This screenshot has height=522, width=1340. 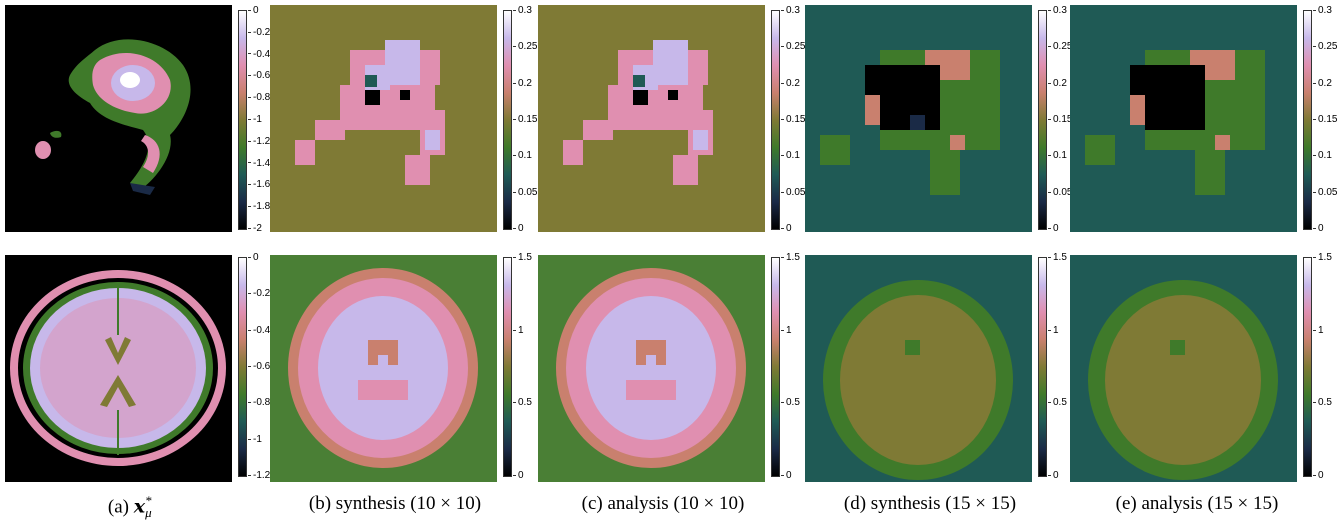 What do you see at coordinates (930, 503) in the screenshot?
I see `caption-d: (d) synthesis (15 × 15)` at bounding box center [930, 503].